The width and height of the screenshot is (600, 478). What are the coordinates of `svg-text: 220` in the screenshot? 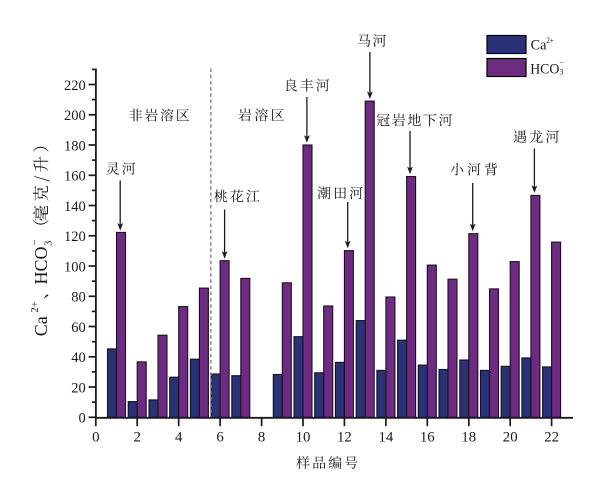 It's located at (75, 86).